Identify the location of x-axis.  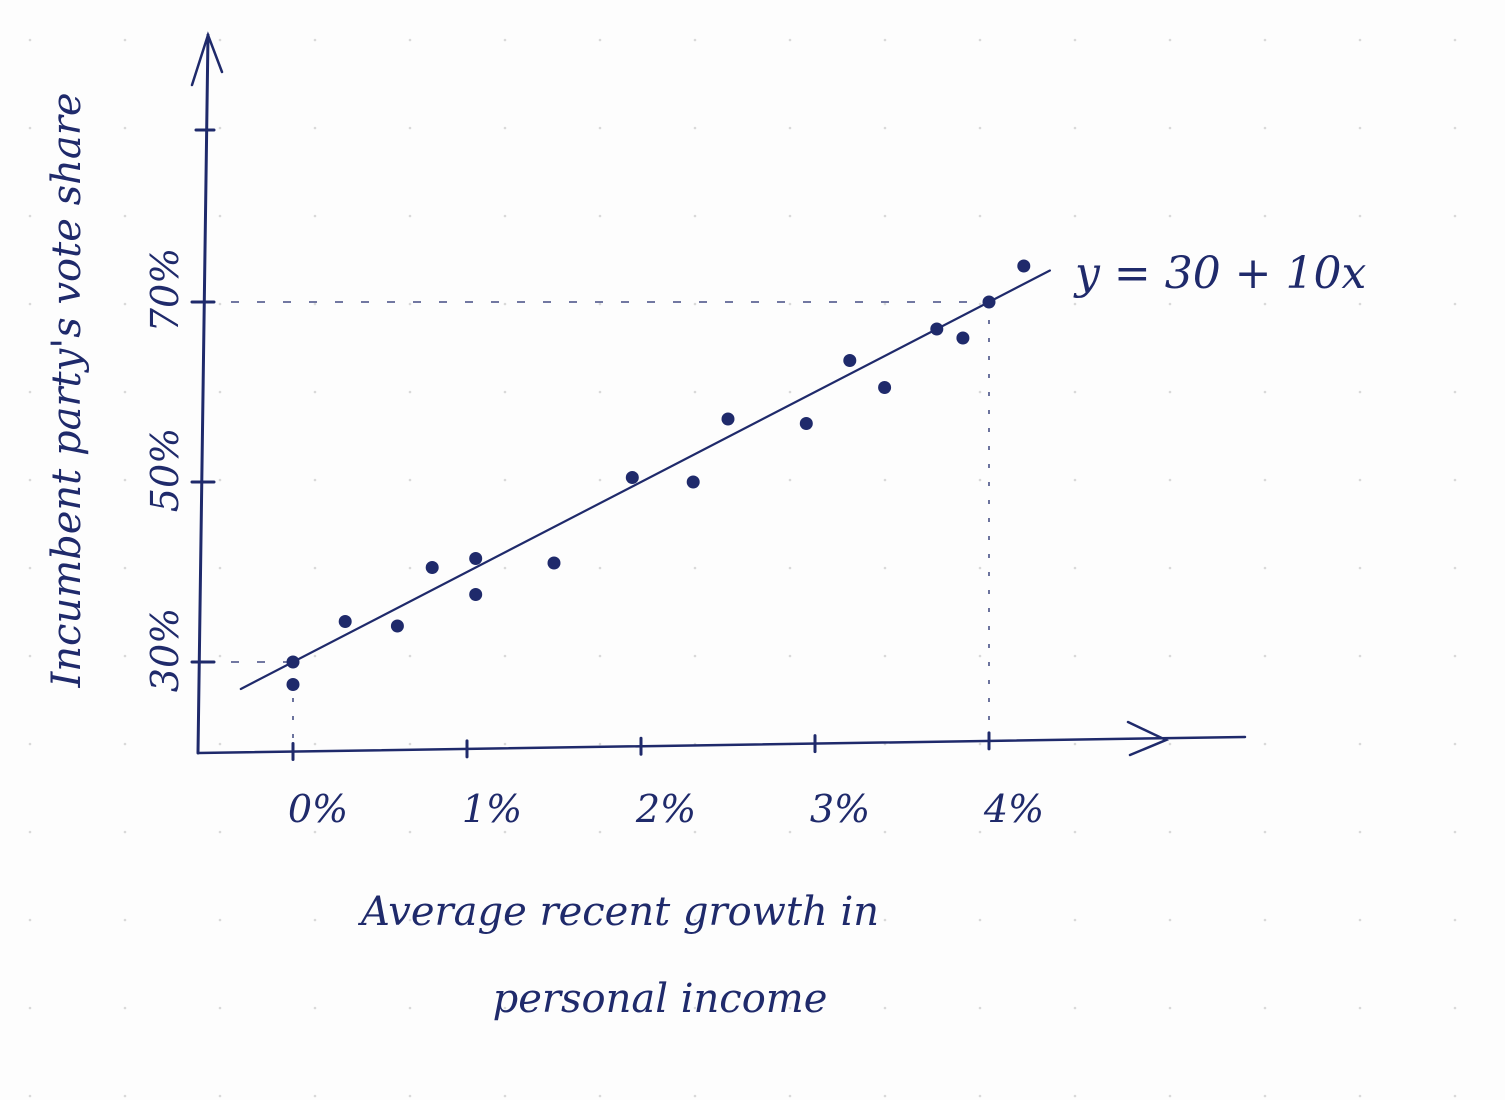
(721, 745).